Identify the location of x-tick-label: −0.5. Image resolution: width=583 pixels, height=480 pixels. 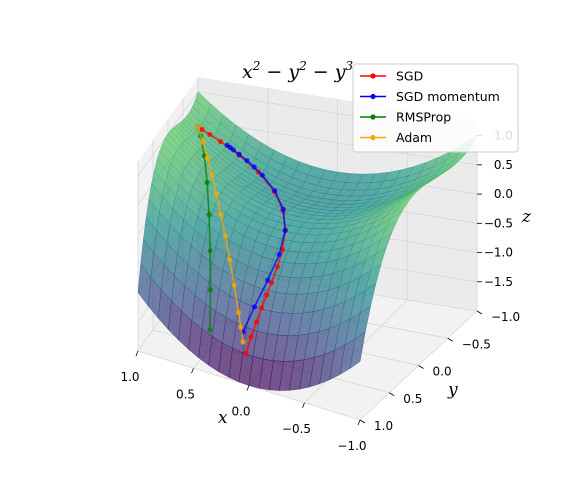
(296, 429).